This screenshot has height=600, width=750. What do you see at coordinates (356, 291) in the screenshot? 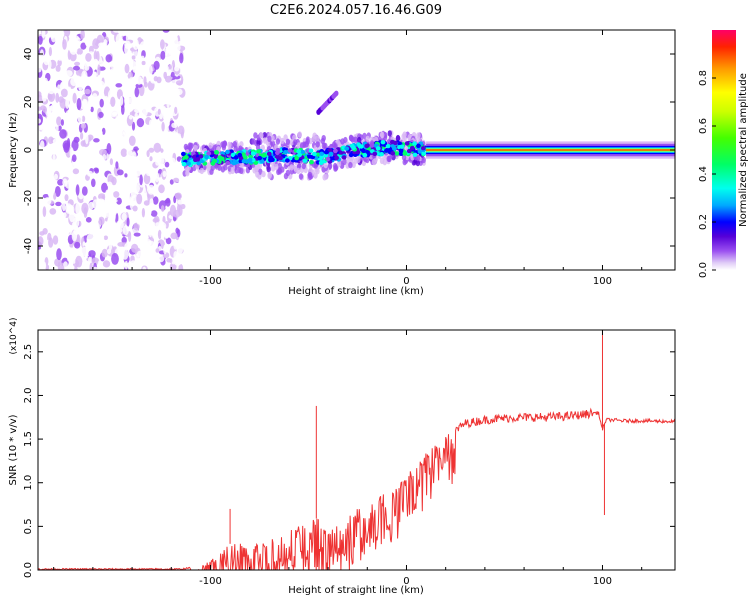
I see `spectrogram-x-label: Height of straight line (km)` at bounding box center [356, 291].